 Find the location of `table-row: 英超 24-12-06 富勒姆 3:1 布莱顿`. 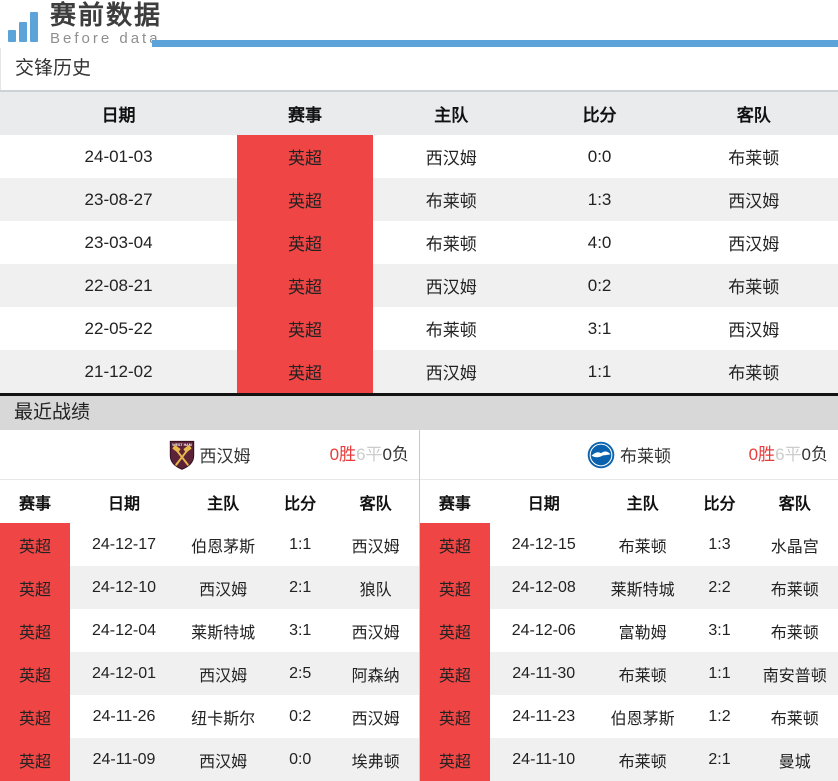

table-row: 英超 24-12-06 富勒姆 3:1 布莱顿 is located at coordinates (629, 630).